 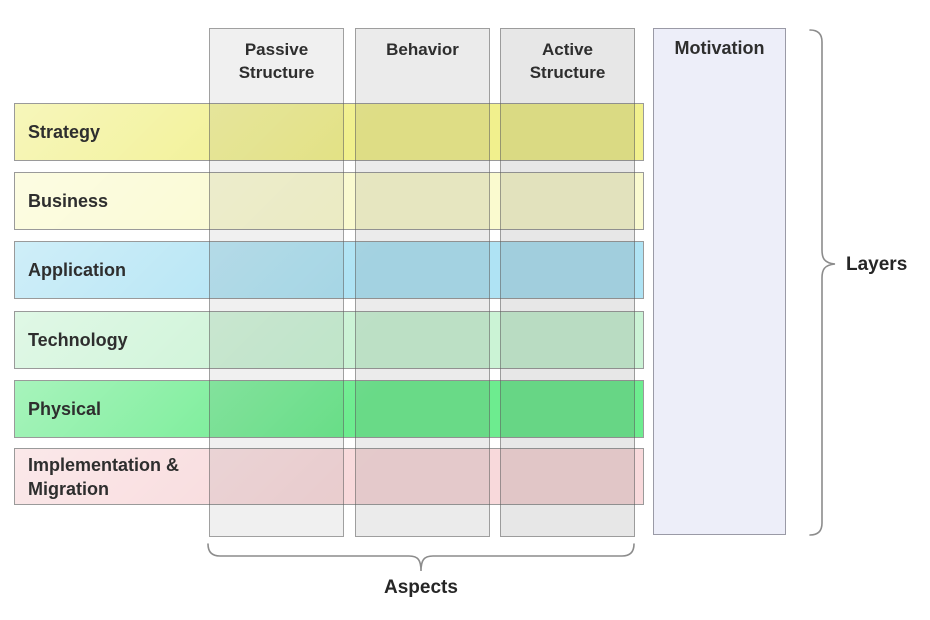 I want to click on aspect-column-passive-structure: Passive Structure, so click(x=276, y=282).